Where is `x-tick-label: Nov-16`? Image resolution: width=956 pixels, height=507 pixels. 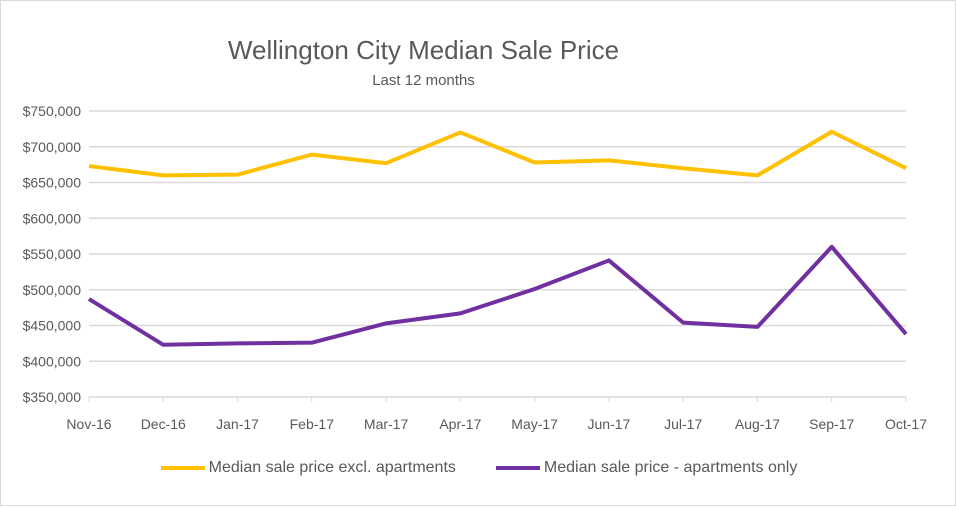
x-tick-label: Nov-16 is located at coordinates (88, 424).